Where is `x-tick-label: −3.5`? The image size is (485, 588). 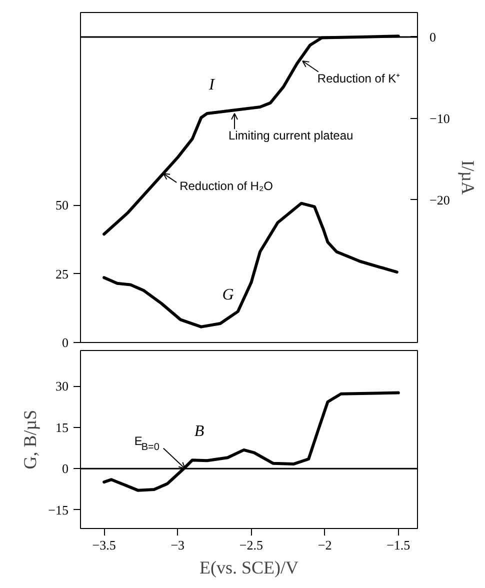
x-tick-label: −3.5 is located at coordinates (104, 545).